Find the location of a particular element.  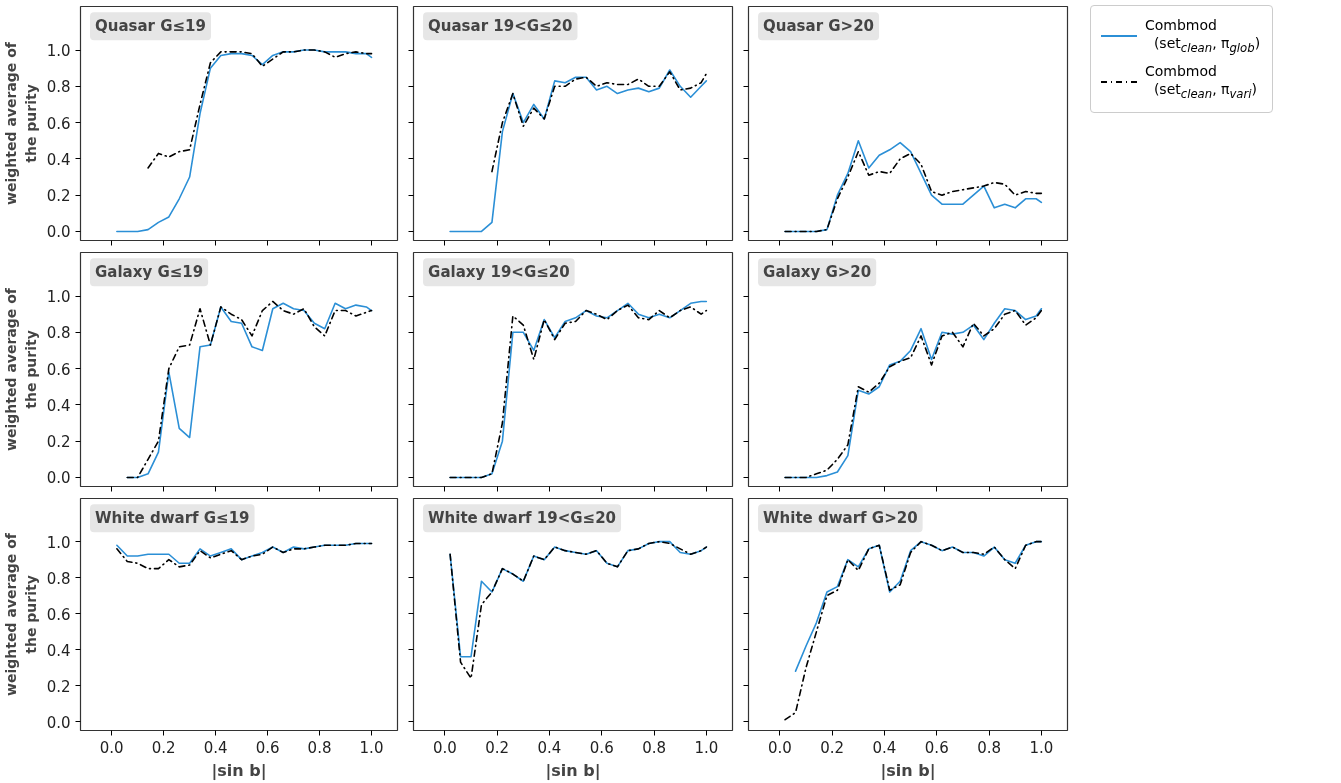

text: White dwarf 19<G≤20 is located at coordinates (522, 518).